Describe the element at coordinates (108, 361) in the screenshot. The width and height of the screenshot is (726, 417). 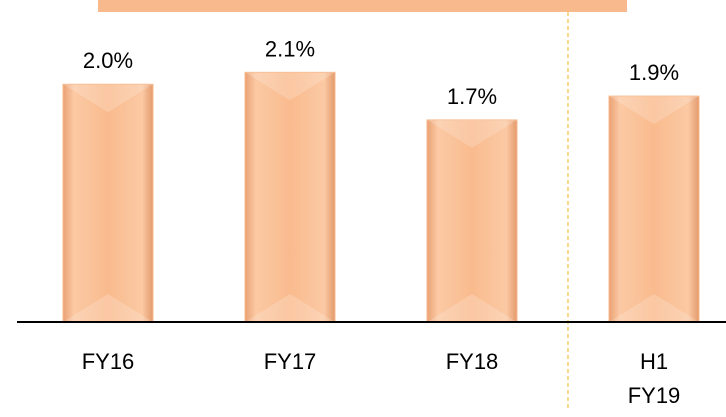
I see `x-tick-label: FY16` at that location.